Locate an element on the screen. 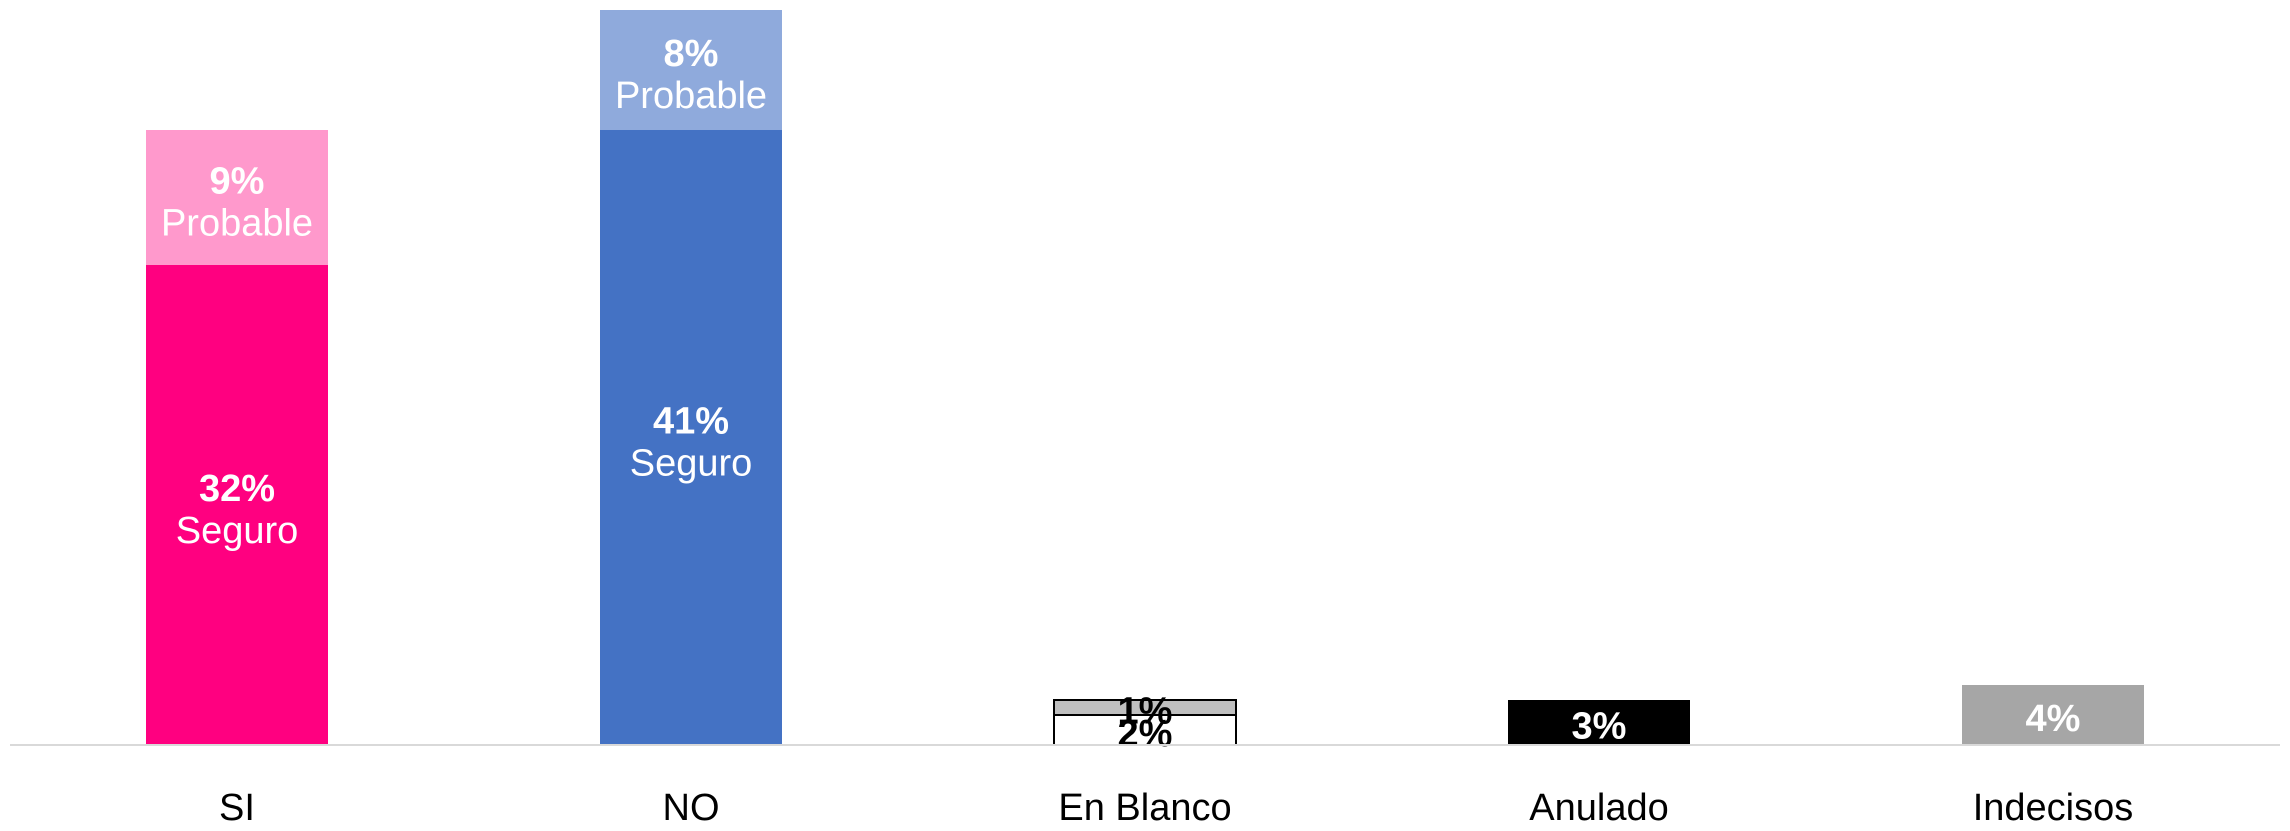 The width and height of the screenshot is (2290, 831). bar-si-seguro is located at coordinates (237, 505).